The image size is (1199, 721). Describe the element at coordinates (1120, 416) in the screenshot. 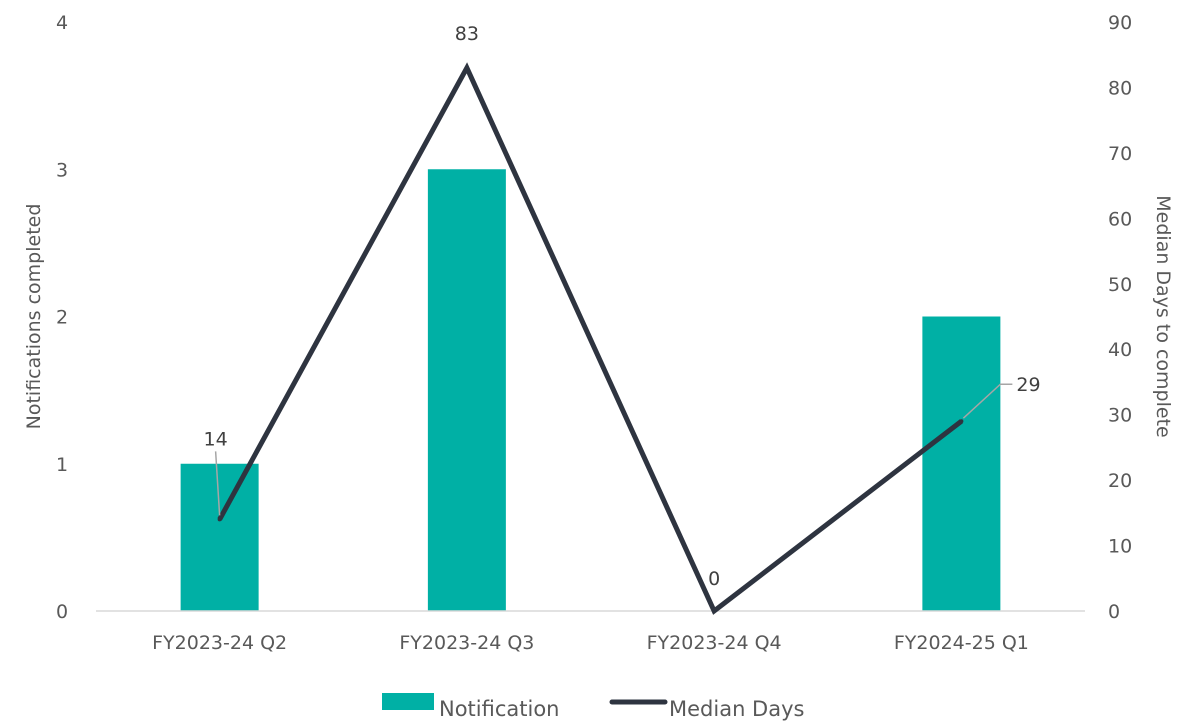

I see `y-right-tick-30: 30` at that location.